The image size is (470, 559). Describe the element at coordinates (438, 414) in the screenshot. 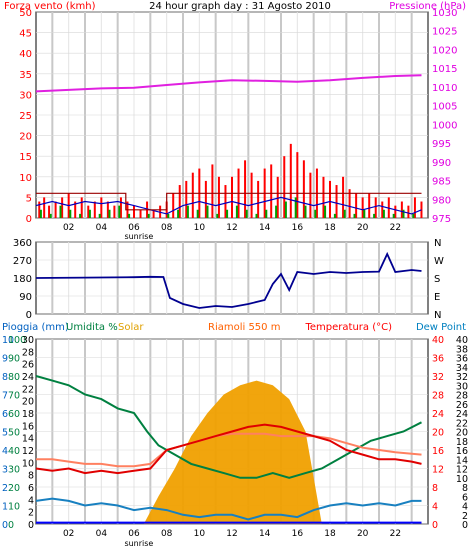

I see `temp-left-tick-label: 24` at that location.